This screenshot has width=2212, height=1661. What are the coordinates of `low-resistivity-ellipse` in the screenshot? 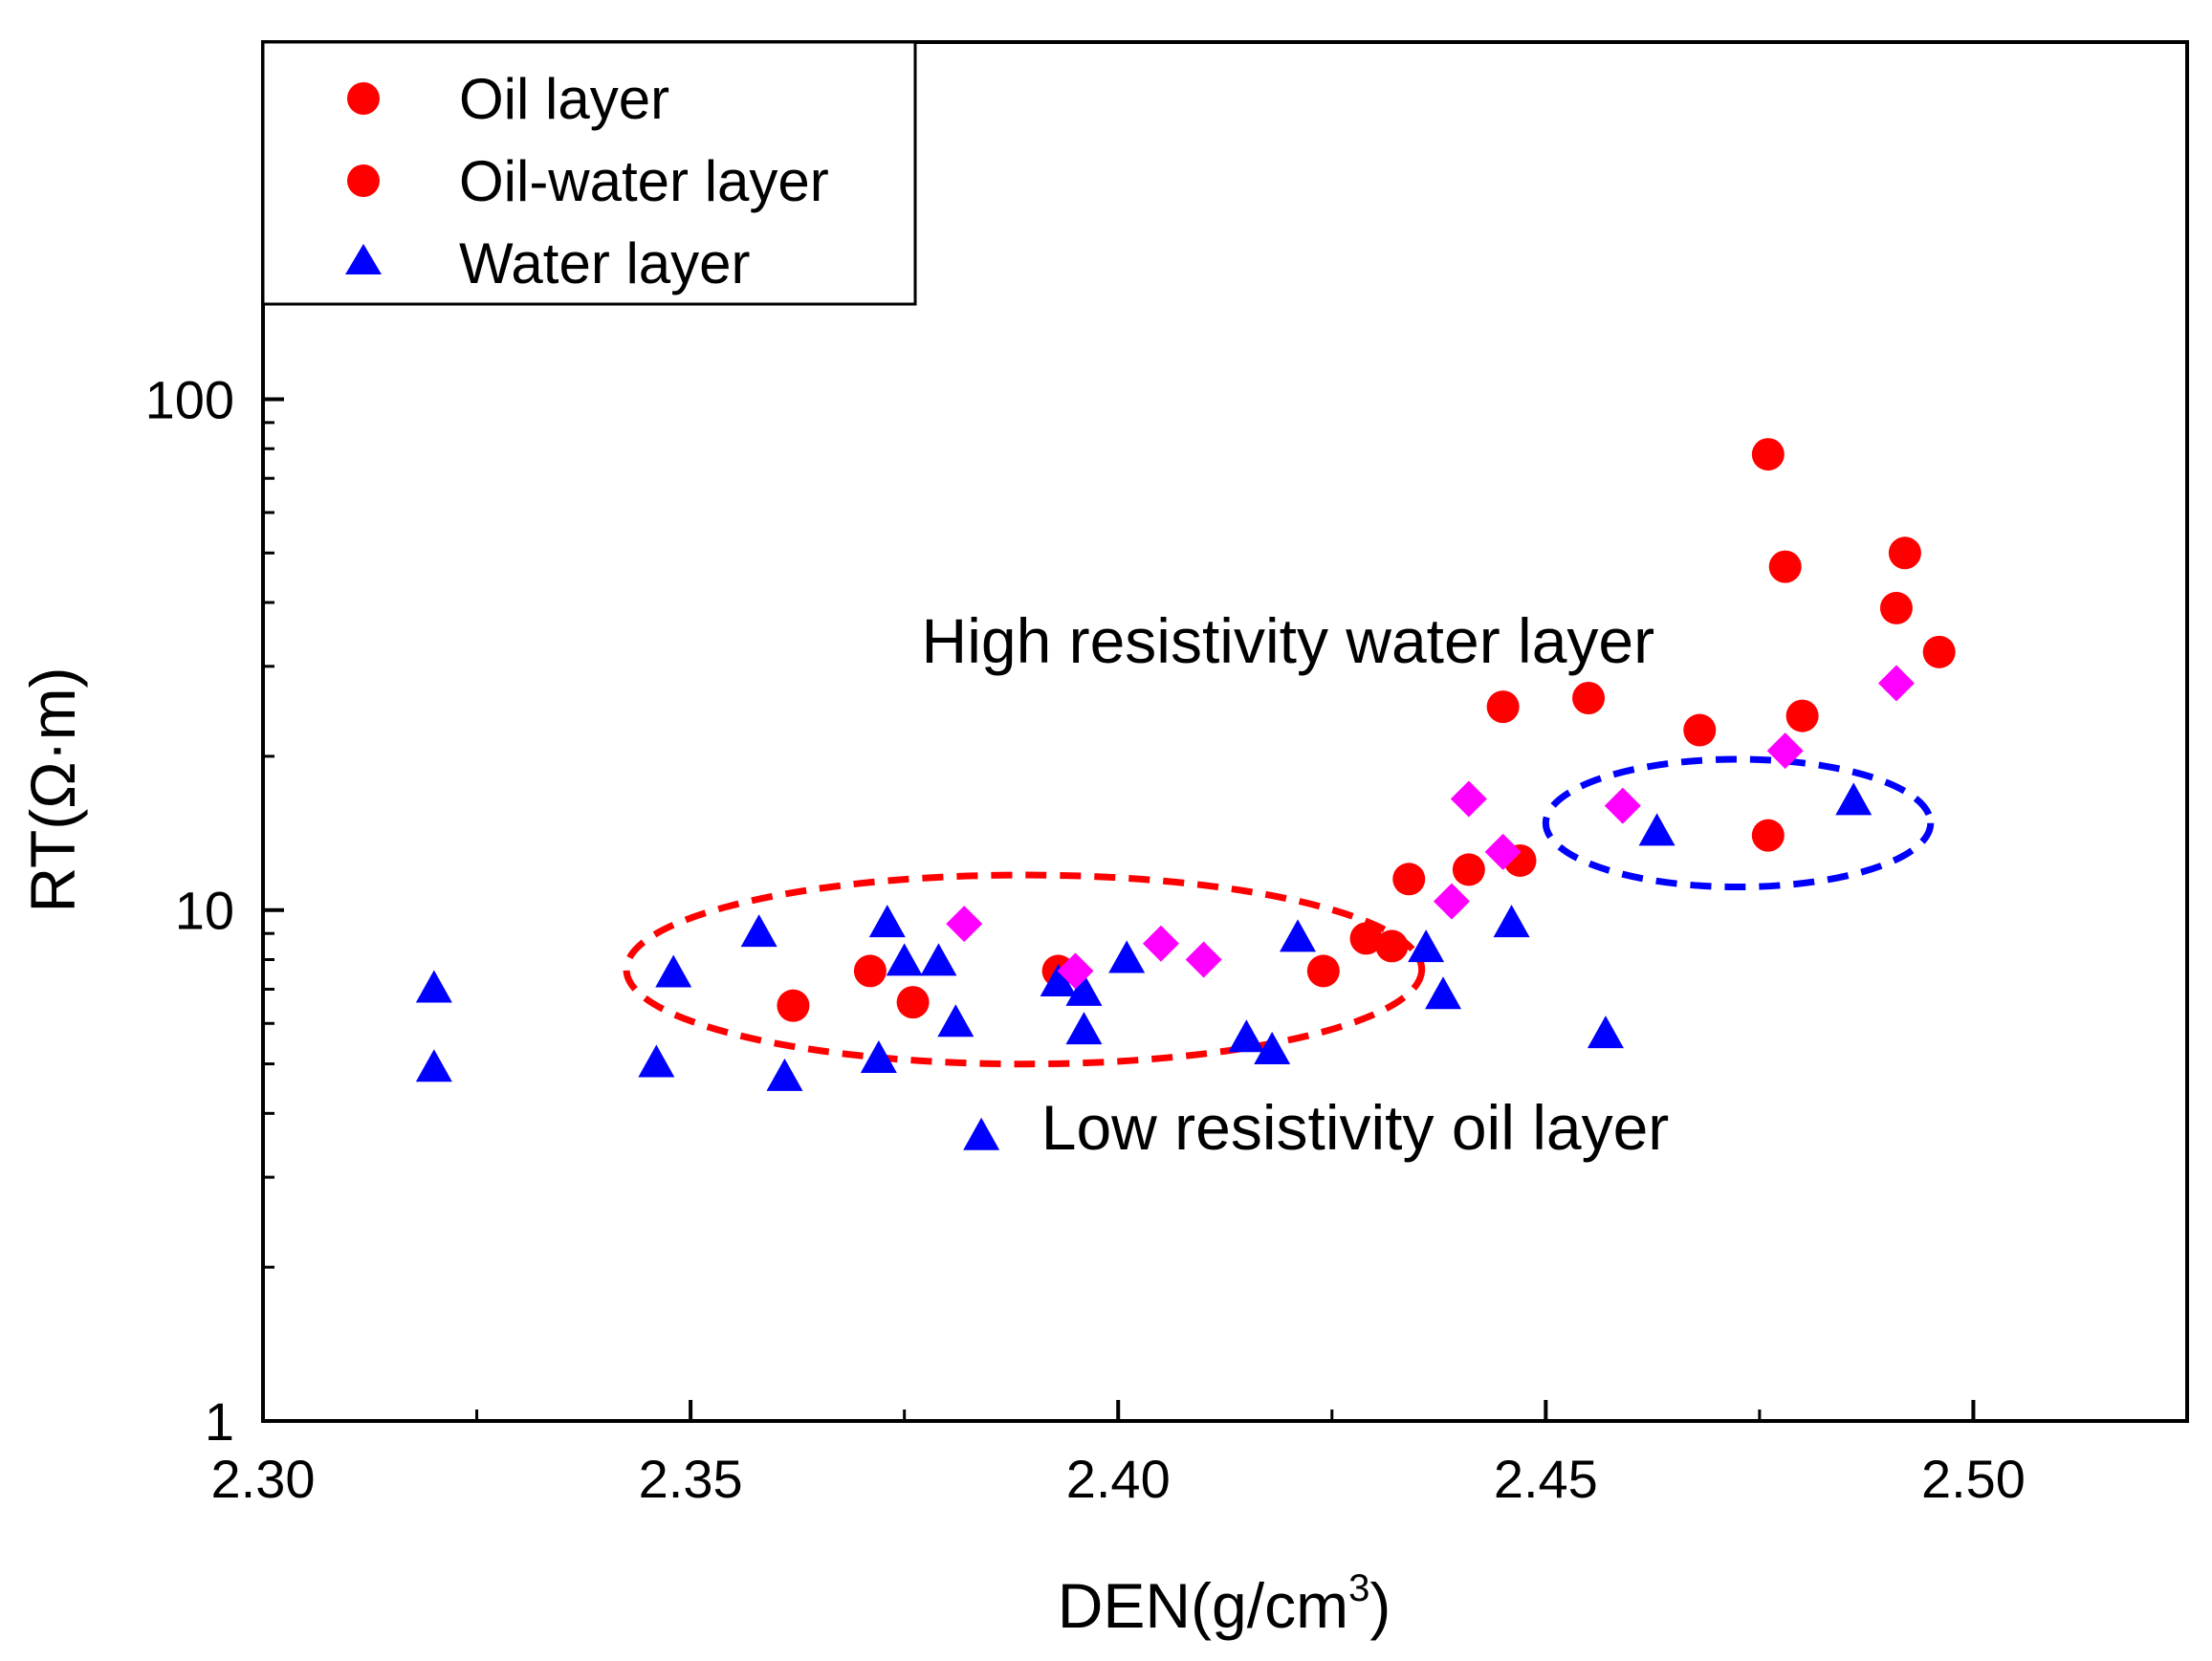 It's located at (1024, 969).